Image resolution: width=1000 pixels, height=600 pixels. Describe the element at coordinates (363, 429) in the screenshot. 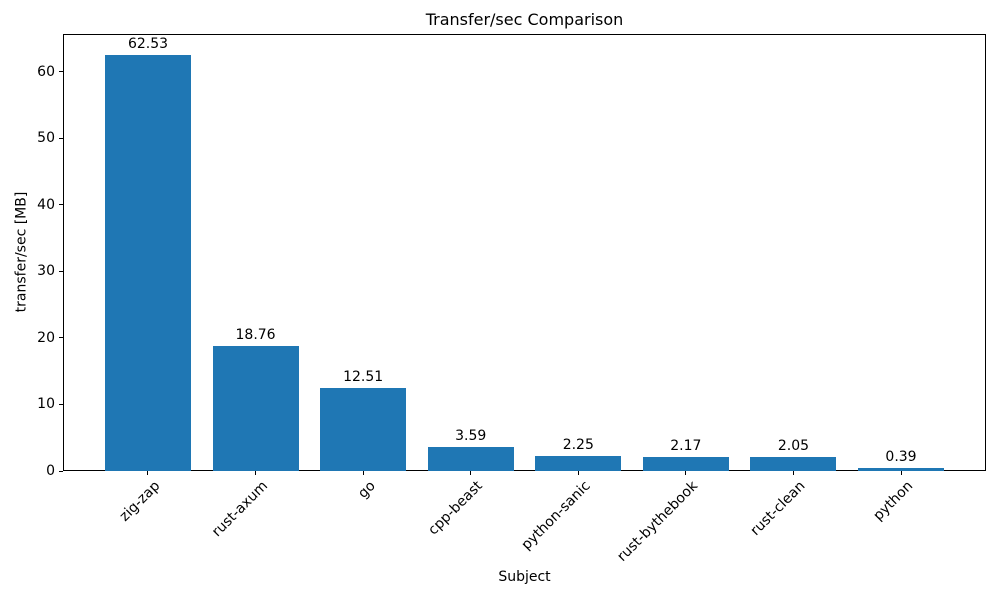

I see `bar-go` at that location.